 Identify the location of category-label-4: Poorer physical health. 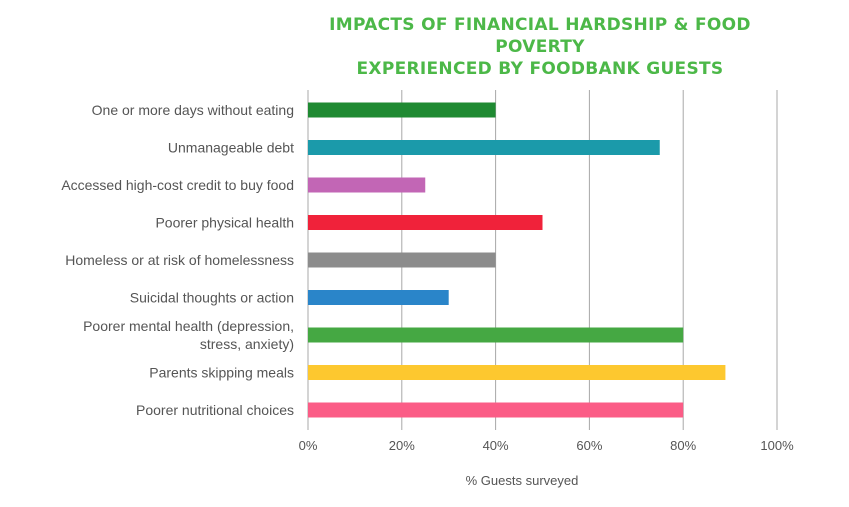
(224, 223).